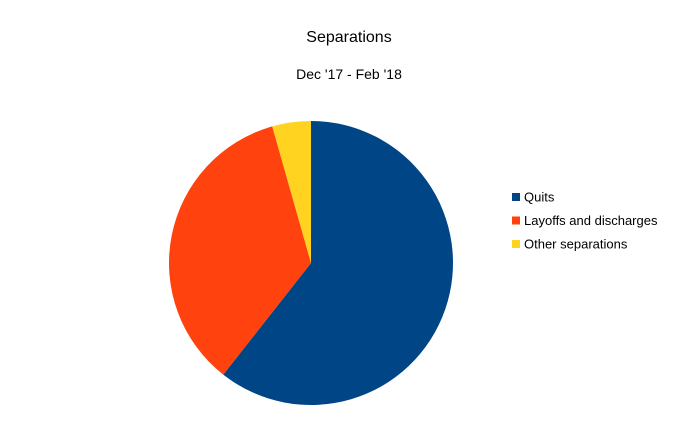  I want to click on legend-label-layoffs-and-discharges: Layoffs and discharges, so click(591, 220).